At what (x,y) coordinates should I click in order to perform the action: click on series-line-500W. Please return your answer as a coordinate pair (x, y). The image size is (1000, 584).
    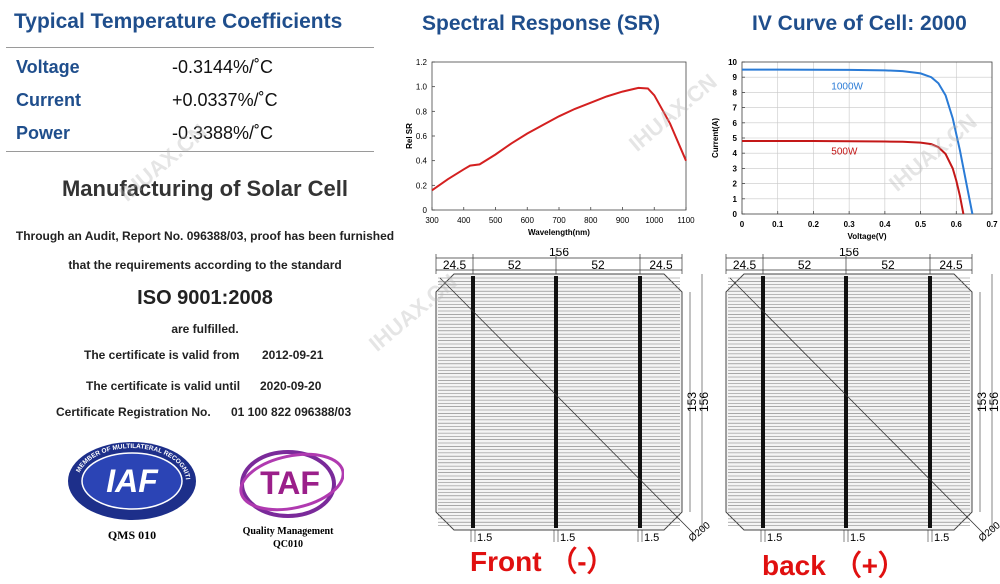
    Looking at the image, I should click on (853, 177).